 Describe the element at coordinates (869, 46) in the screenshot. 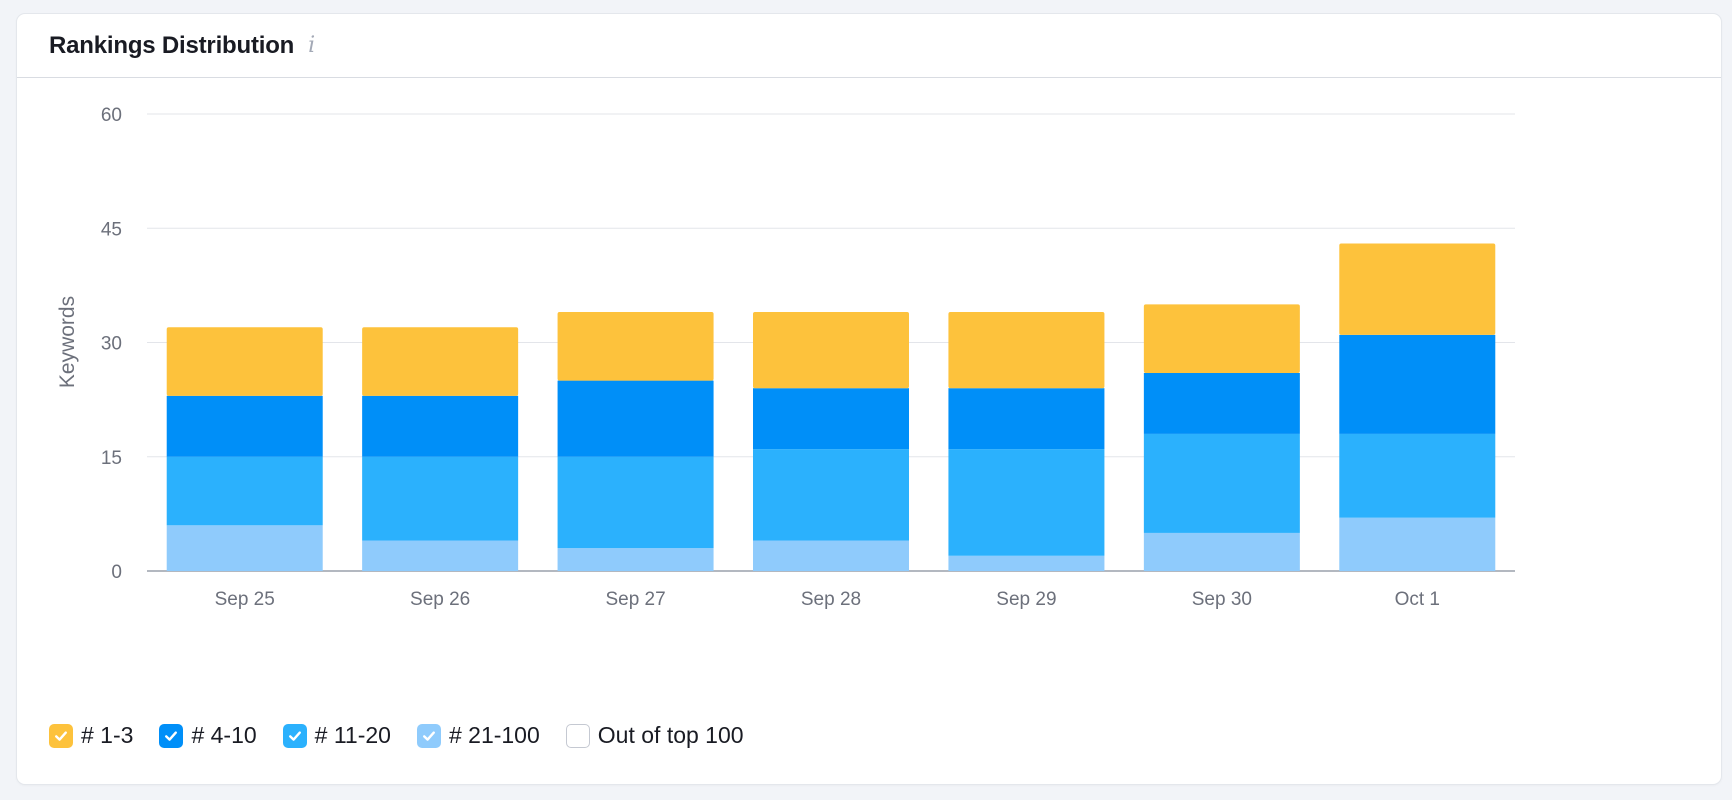

I see `card-header: Rankings Distribution i` at that location.